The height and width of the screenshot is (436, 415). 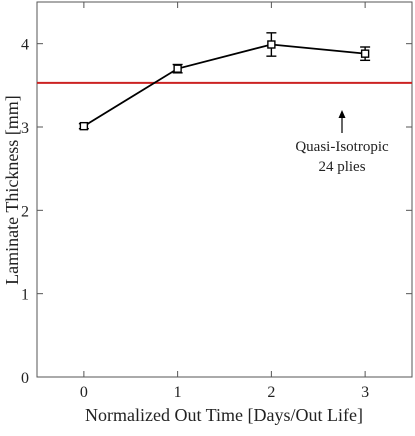 I want to click on series-line, so click(x=224, y=85).